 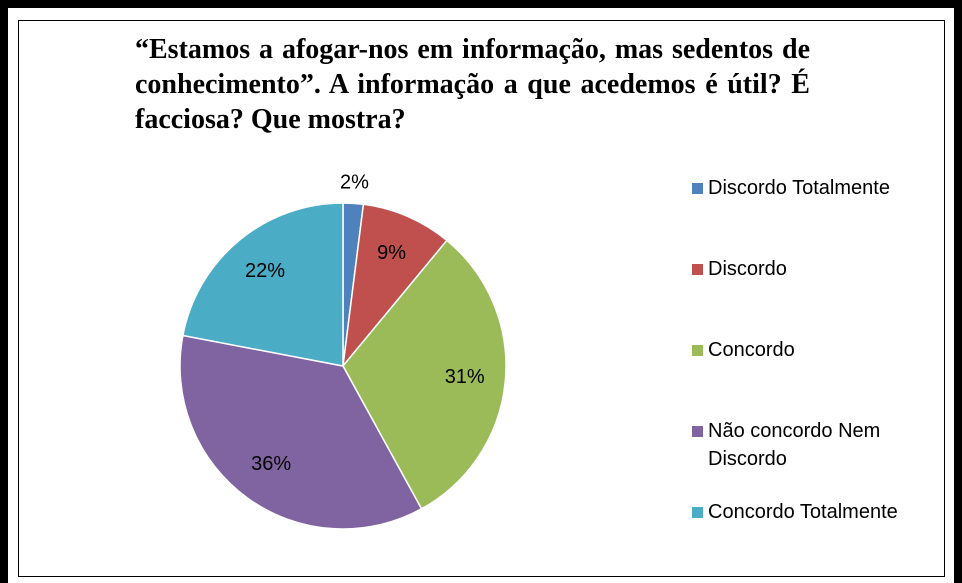 What do you see at coordinates (271, 464) in the screenshot?
I see `data-label: 36%` at bounding box center [271, 464].